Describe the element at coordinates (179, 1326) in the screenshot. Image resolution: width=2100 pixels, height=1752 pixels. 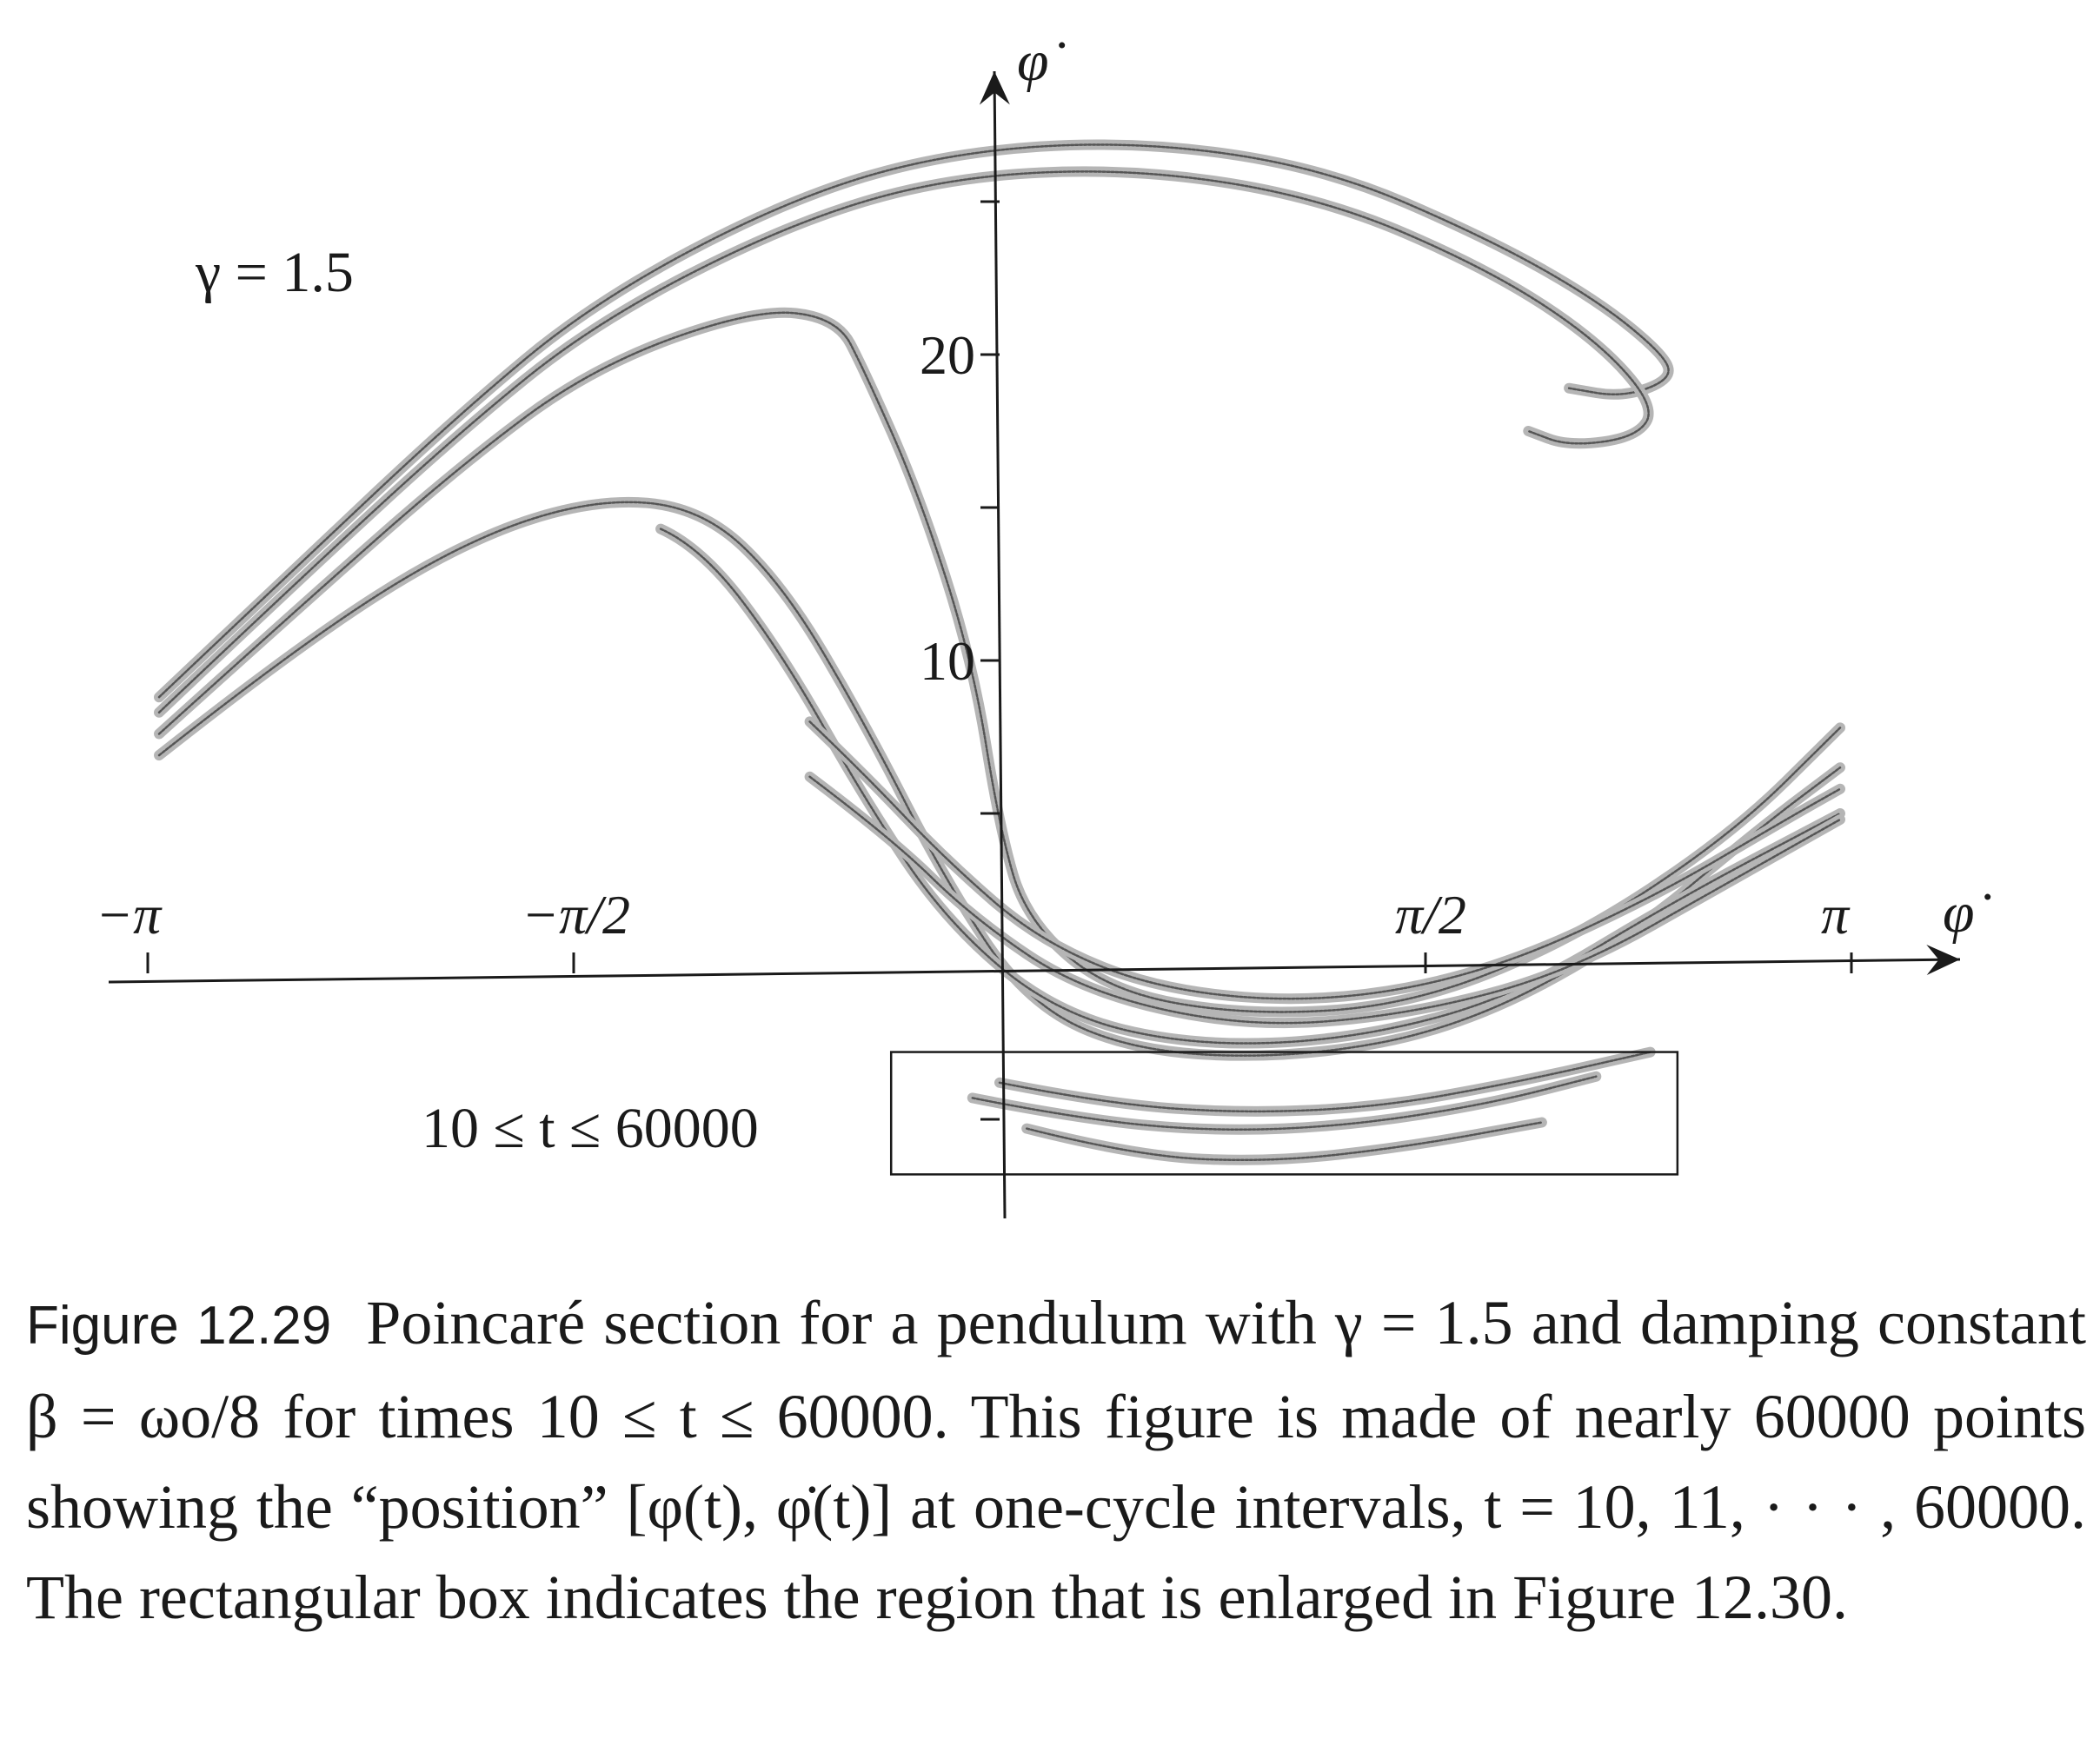
I see `caption-label: Figure 12.29` at that location.